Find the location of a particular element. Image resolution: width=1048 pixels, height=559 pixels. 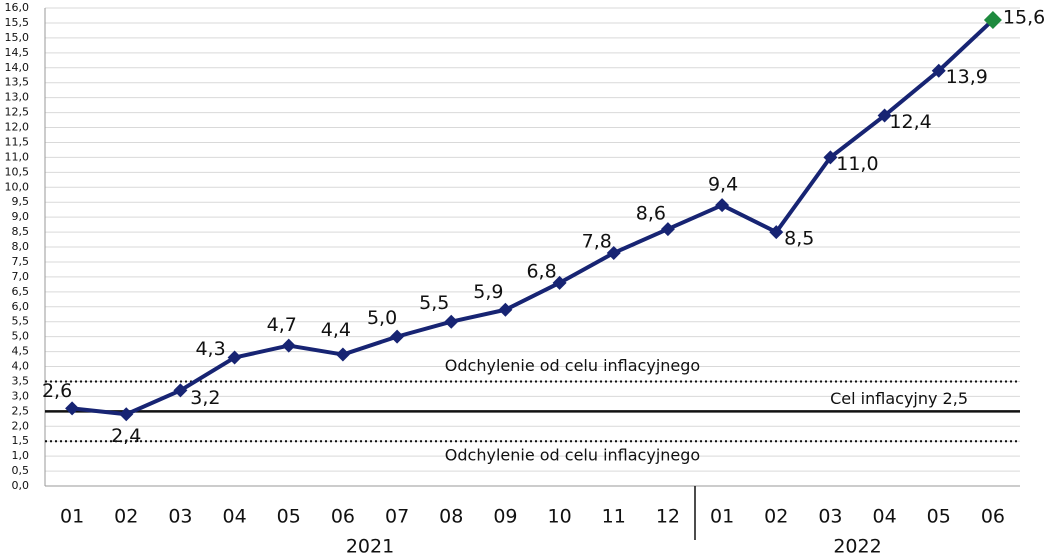

y-tick-label: 12,0 is located at coordinates (17, 127).